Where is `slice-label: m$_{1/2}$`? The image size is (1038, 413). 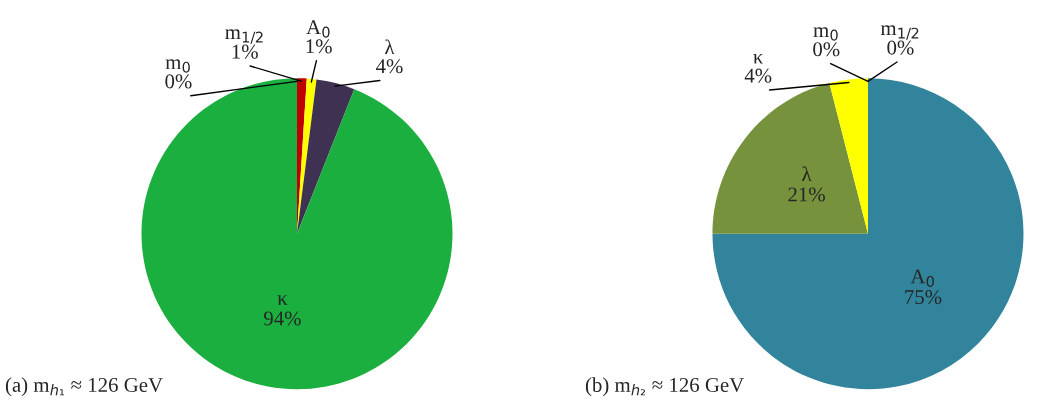
slice-label: m$_{1/2}$ is located at coordinates (244, 36).